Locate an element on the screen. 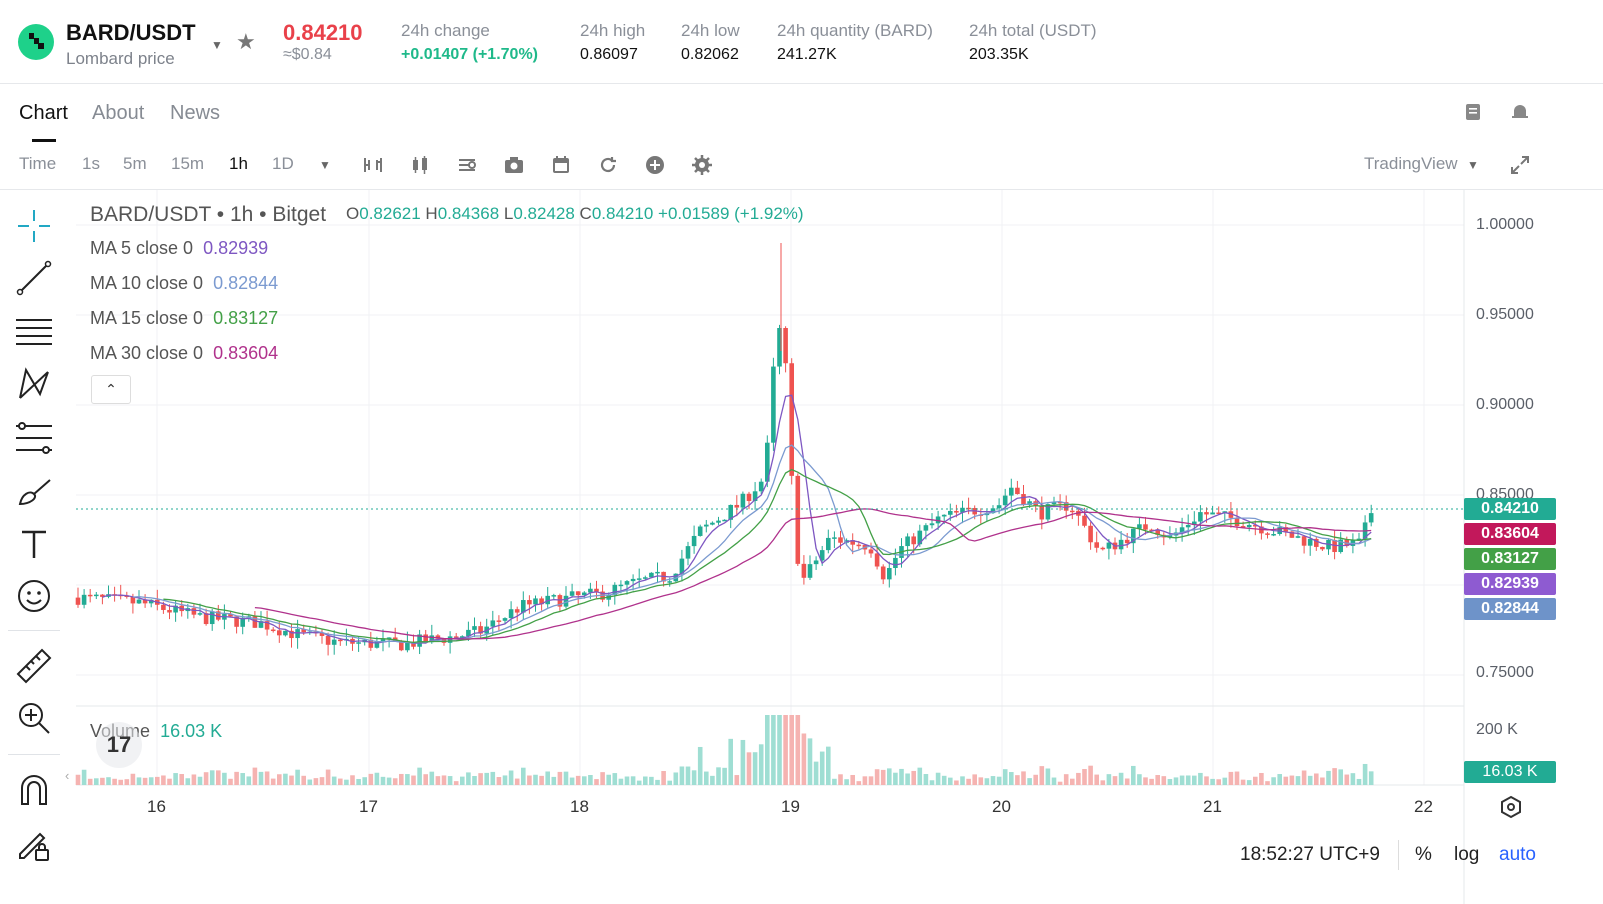 The image size is (1603, 904). collapse-legend-button: ⌃ is located at coordinates (111, 389).